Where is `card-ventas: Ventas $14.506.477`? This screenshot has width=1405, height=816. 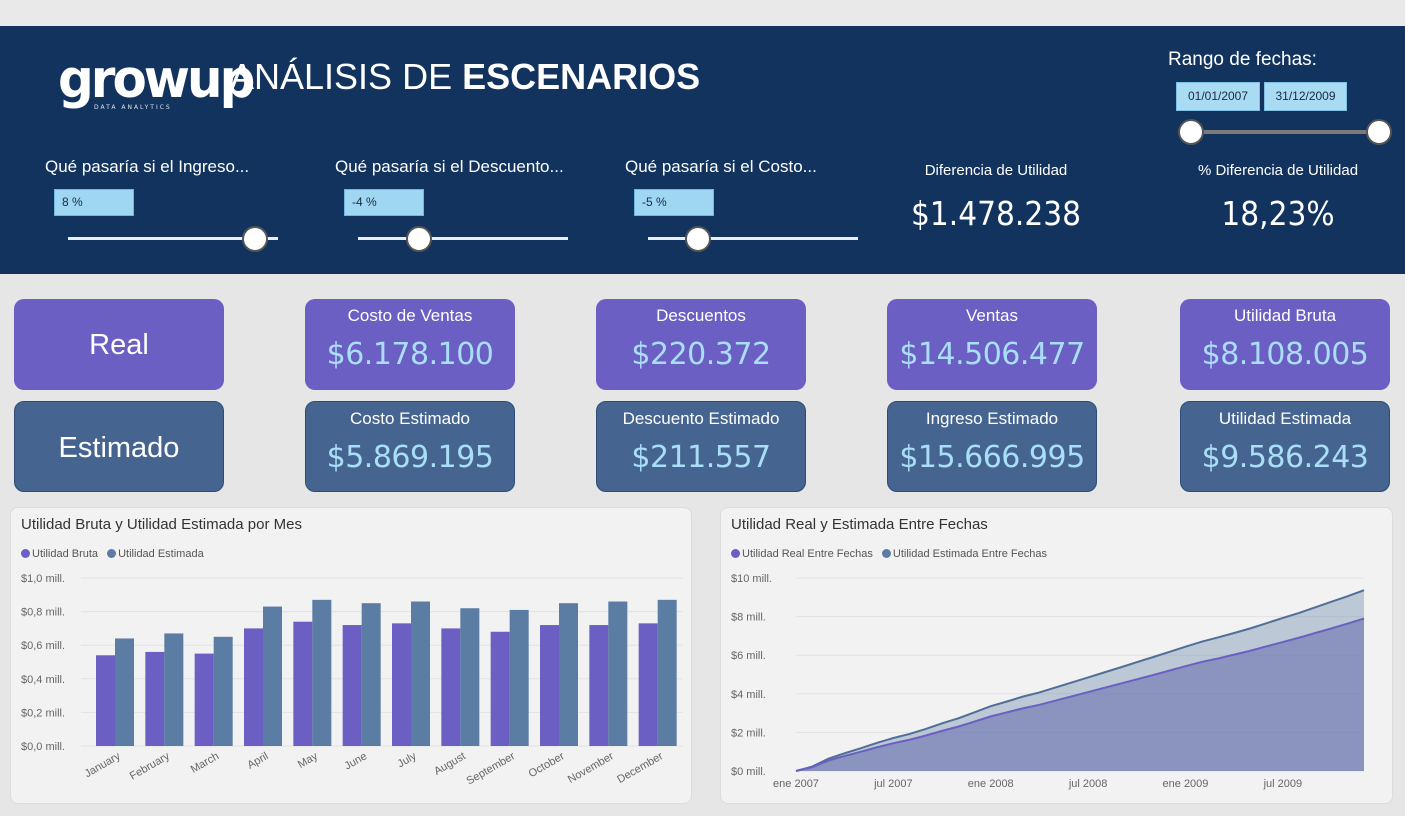 card-ventas: Ventas $14.506.477 is located at coordinates (992, 344).